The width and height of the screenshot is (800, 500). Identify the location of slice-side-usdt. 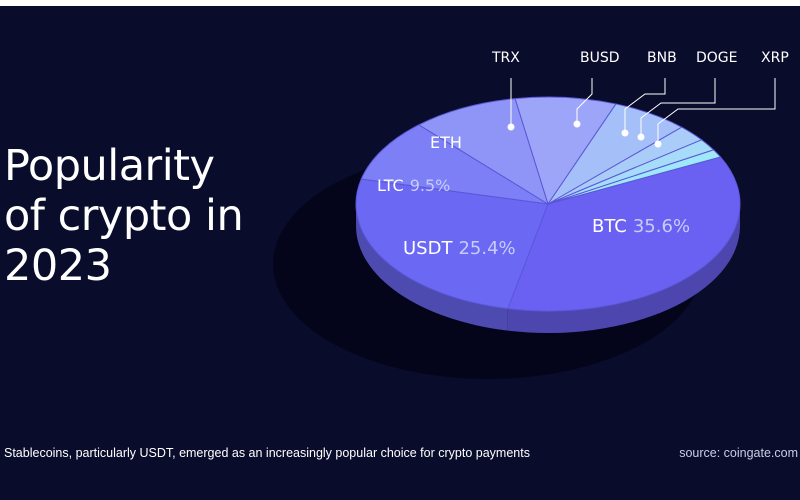
(432, 267).